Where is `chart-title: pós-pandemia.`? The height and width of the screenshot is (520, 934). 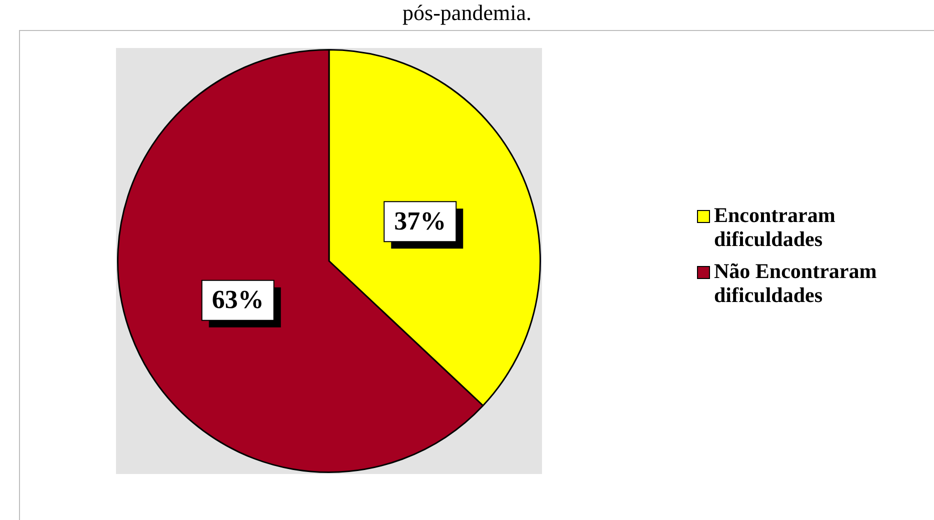 chart-title: pós-pandemia. is located at coordinates (467, 13).